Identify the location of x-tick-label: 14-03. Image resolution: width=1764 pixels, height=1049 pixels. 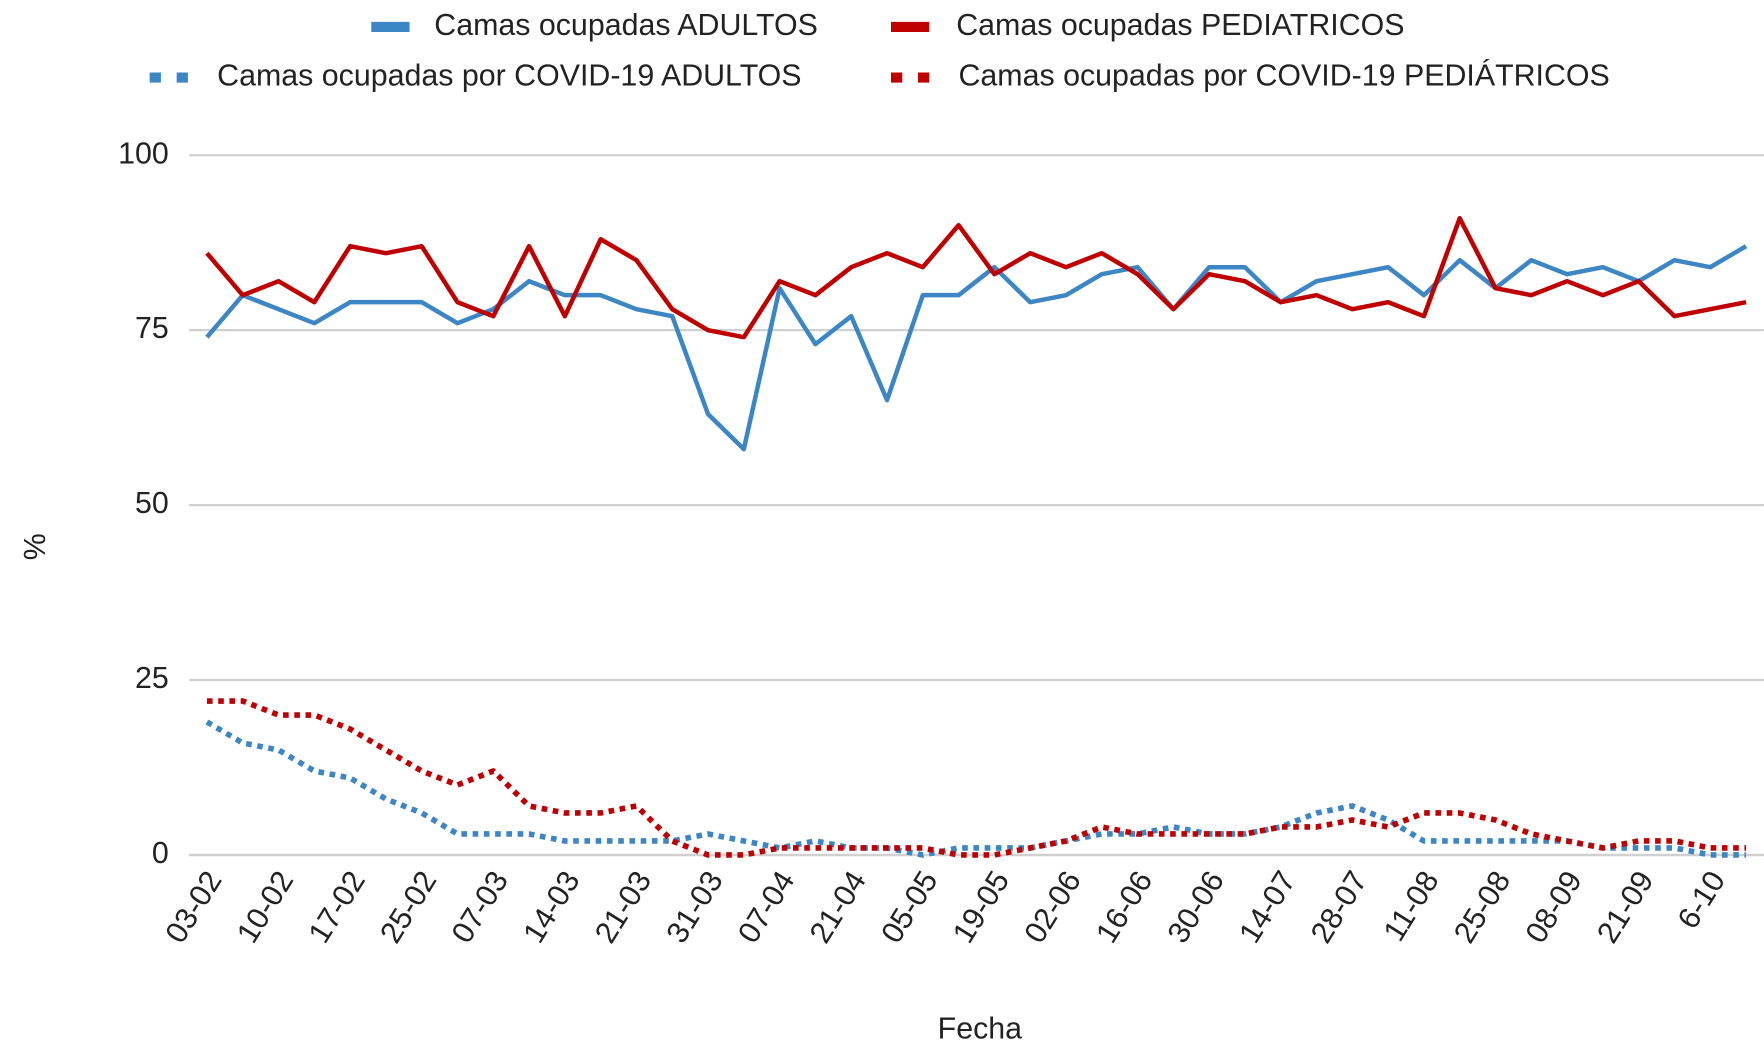
(551, 907).